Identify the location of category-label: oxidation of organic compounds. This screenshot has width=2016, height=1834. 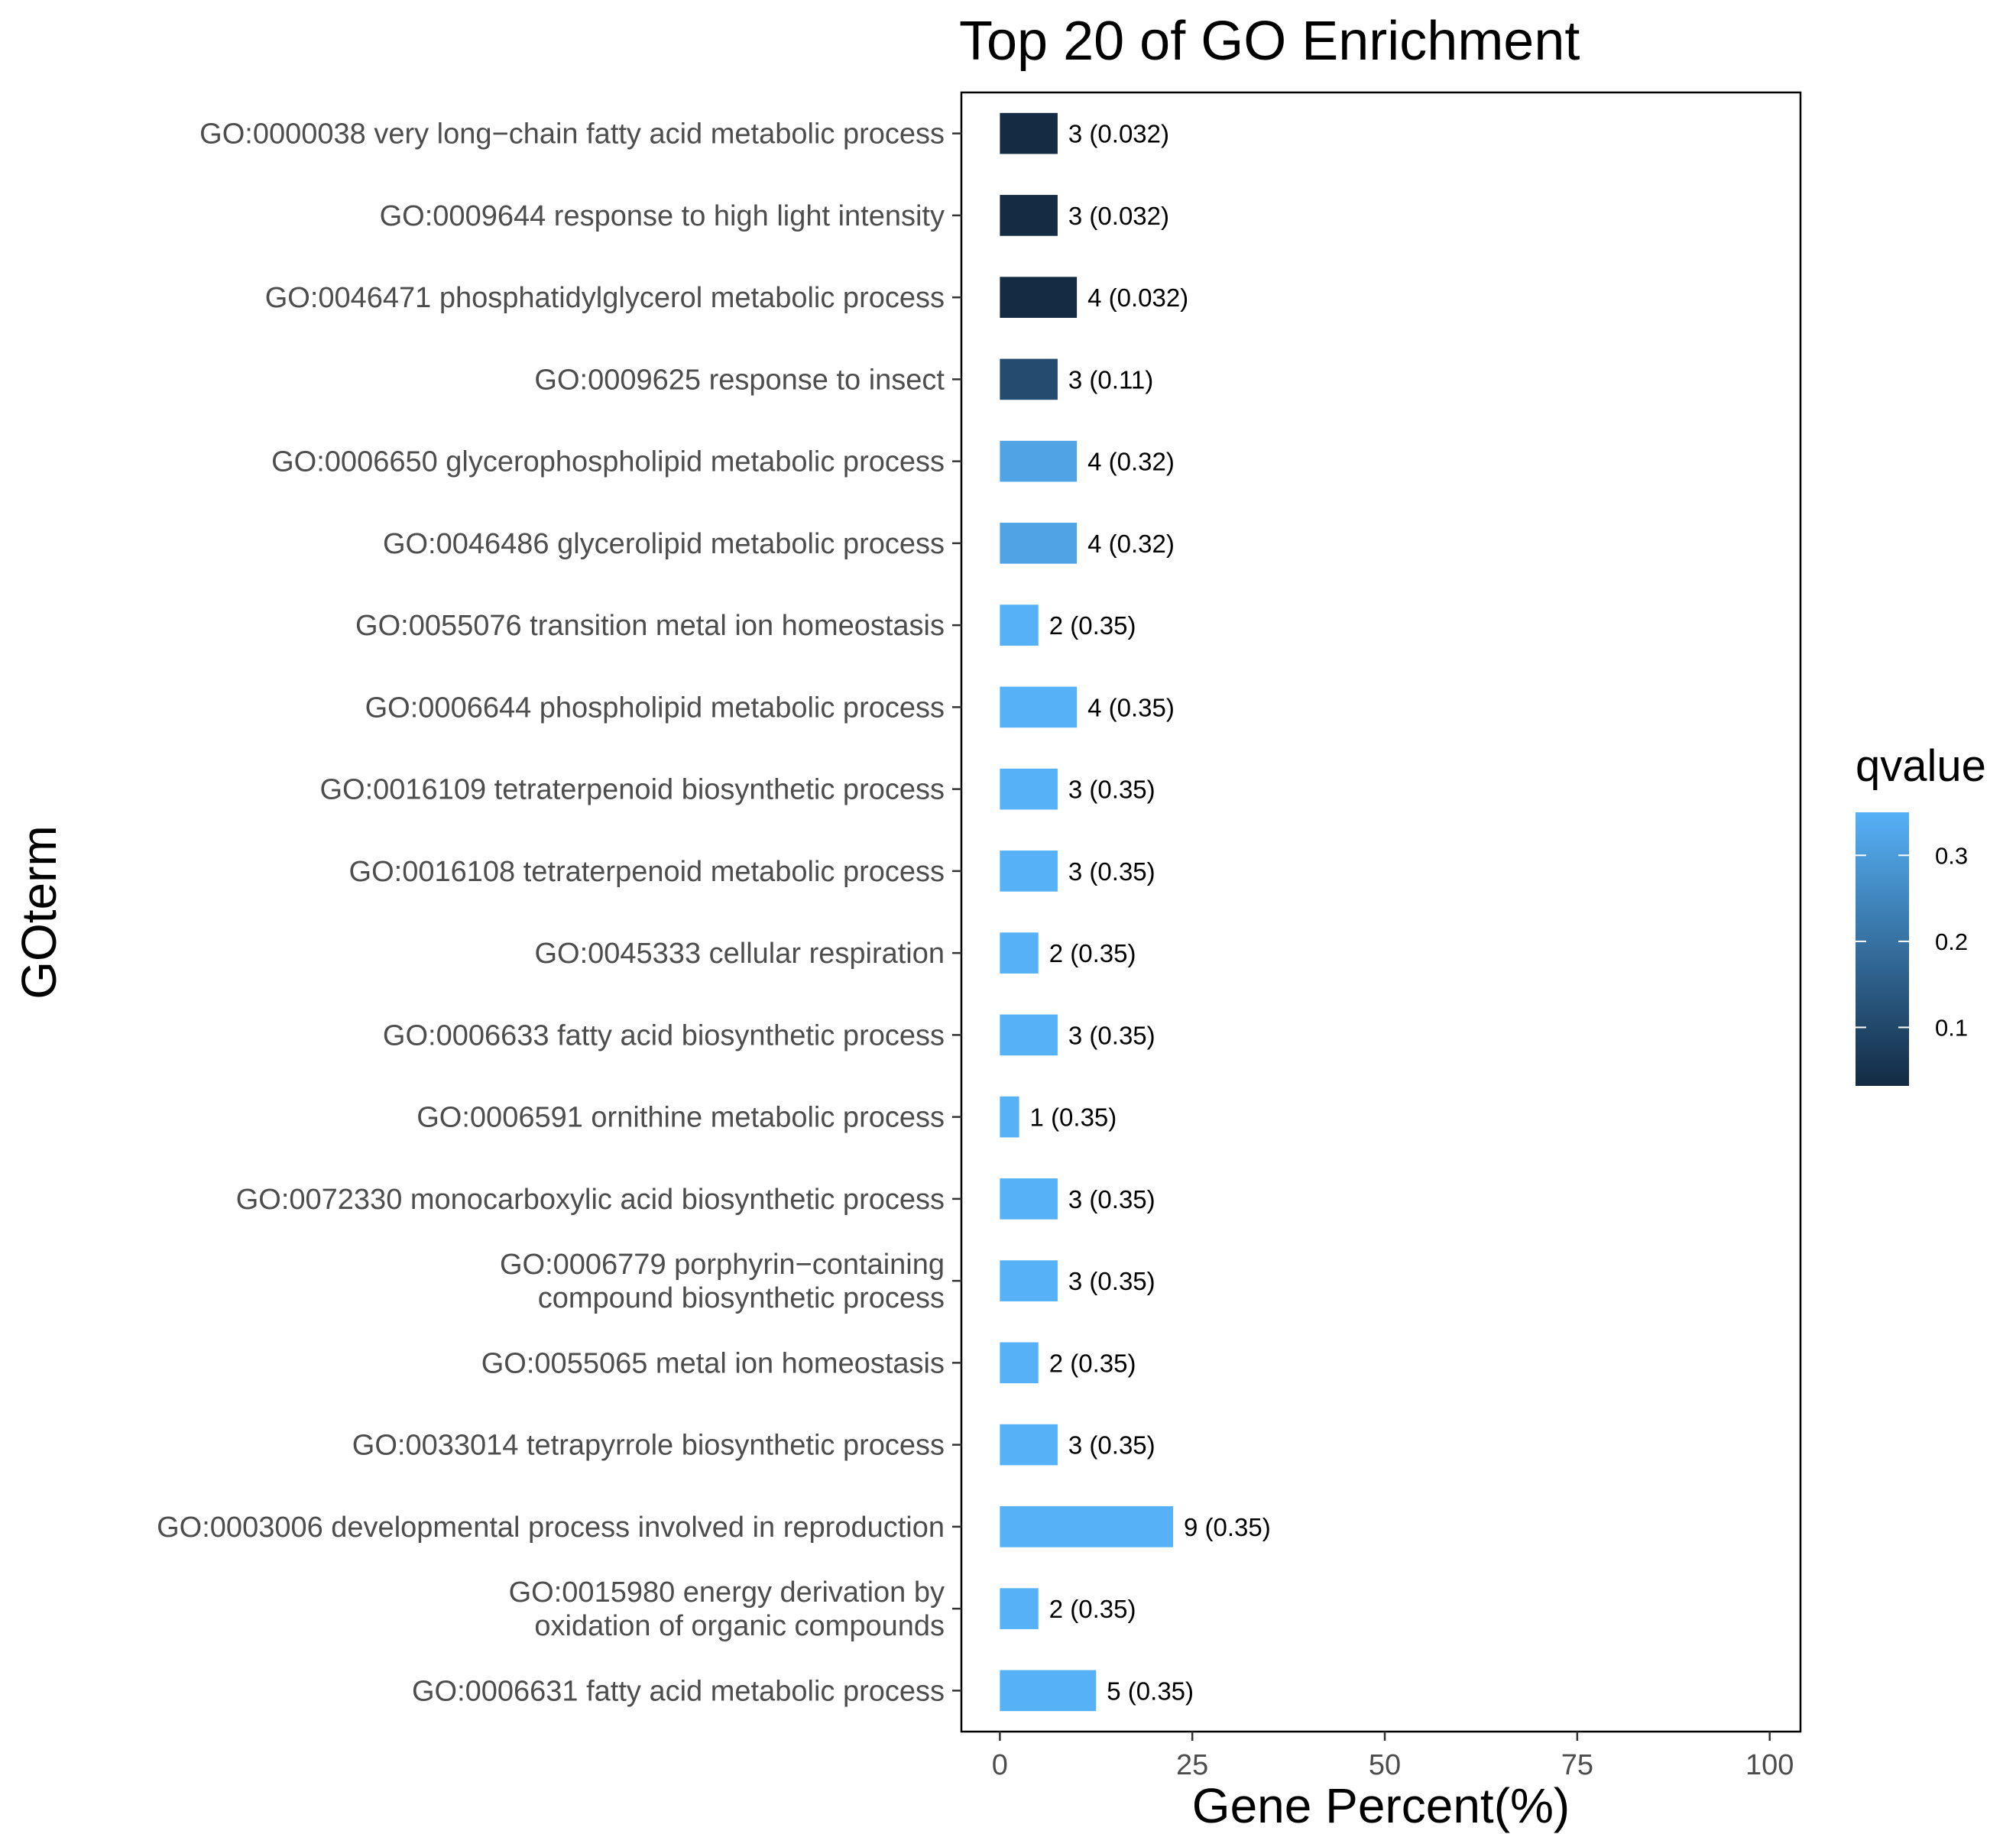
(739, 1626).